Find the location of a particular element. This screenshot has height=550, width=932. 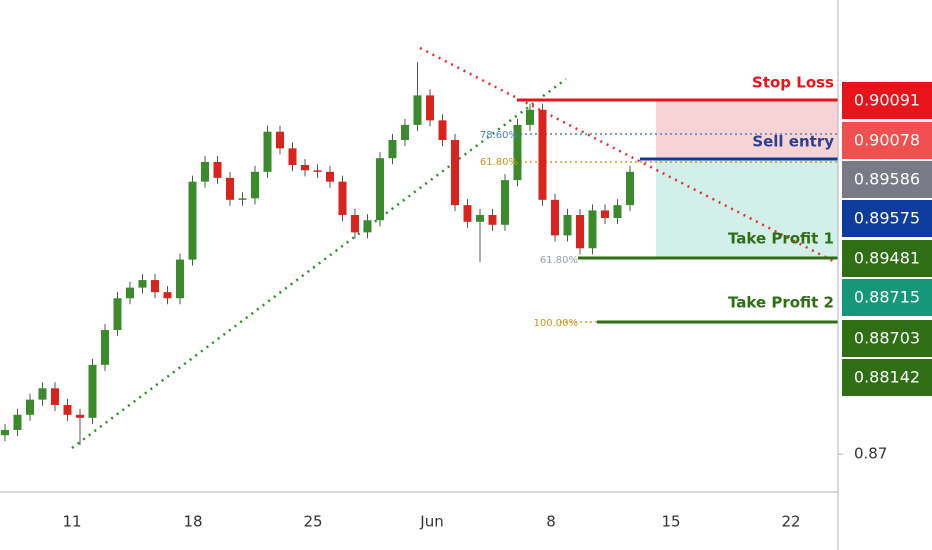

price-tag-label: 0.90091 is located at coordinates (887, 100).